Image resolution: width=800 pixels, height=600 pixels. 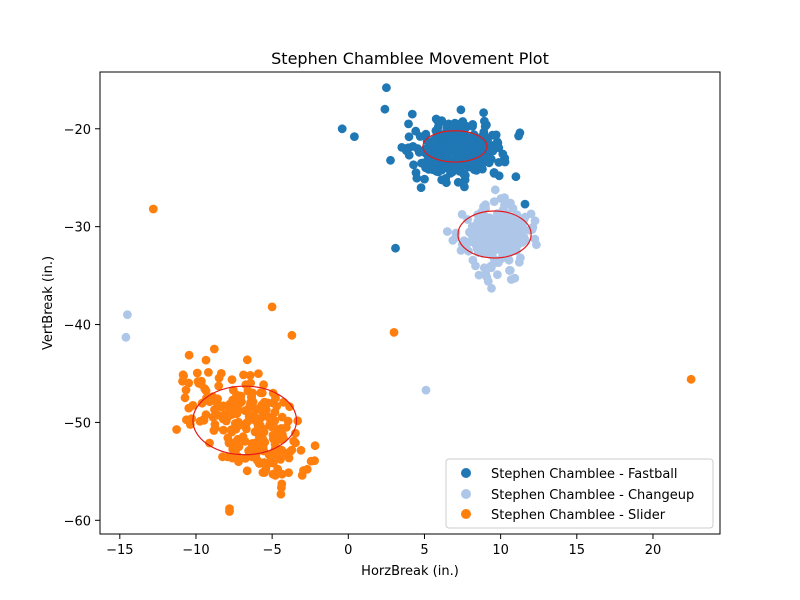 What do you see at coordinates (77, 326) in the screenshot?
I see `y-tick-label: −40` at bounding box center [77, 326].